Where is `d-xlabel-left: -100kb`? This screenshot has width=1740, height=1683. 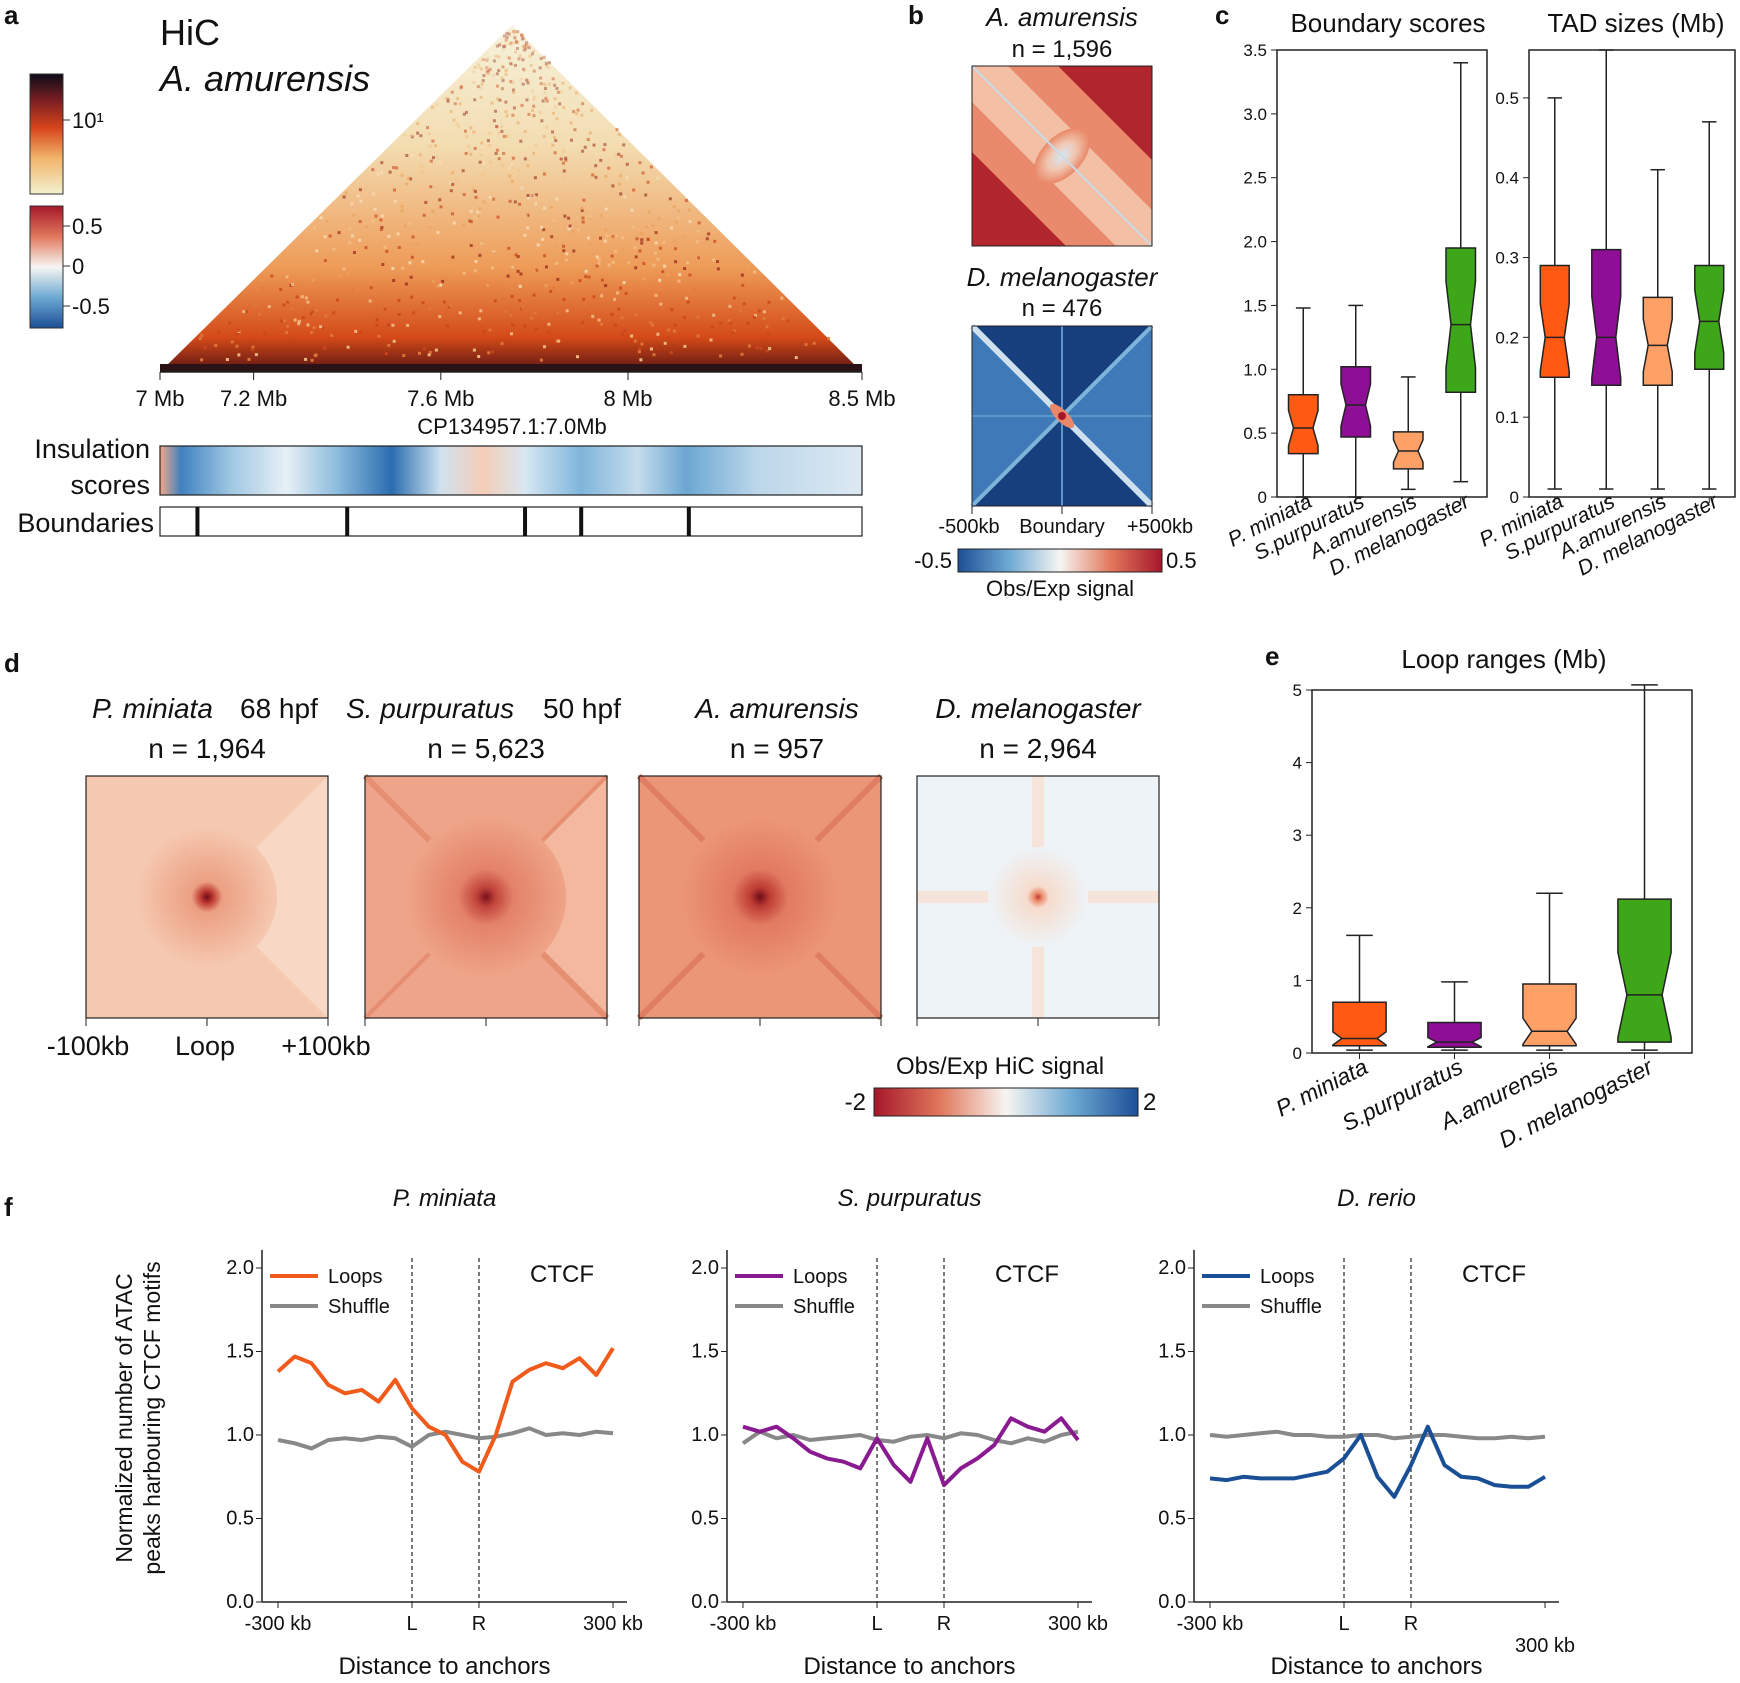 d-xlabel-left: -100kb is located at coordinates (88, 1046).